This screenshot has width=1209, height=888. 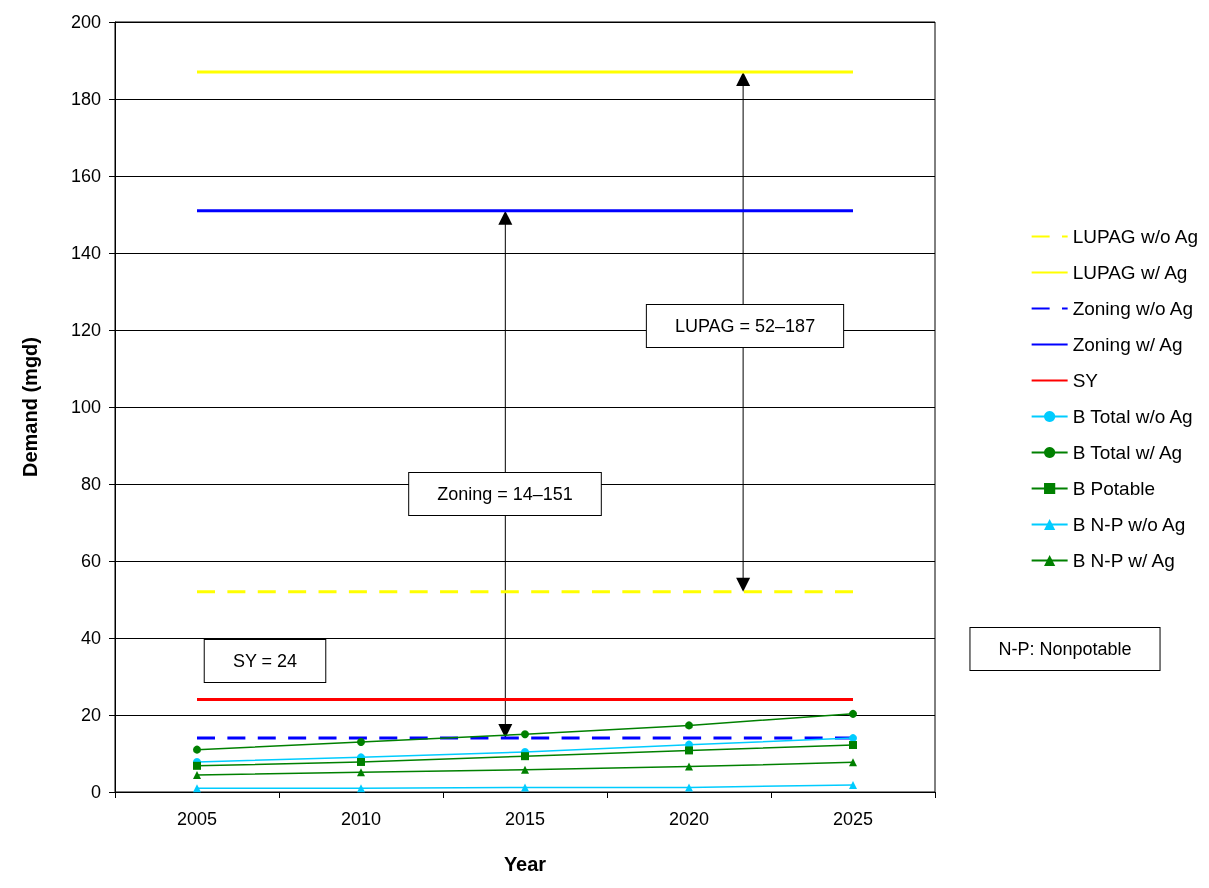 What do you see at coordinates (95, 792) in the screenshot?
I see `y-tick-label: 0` at bounding box center [95, 792].